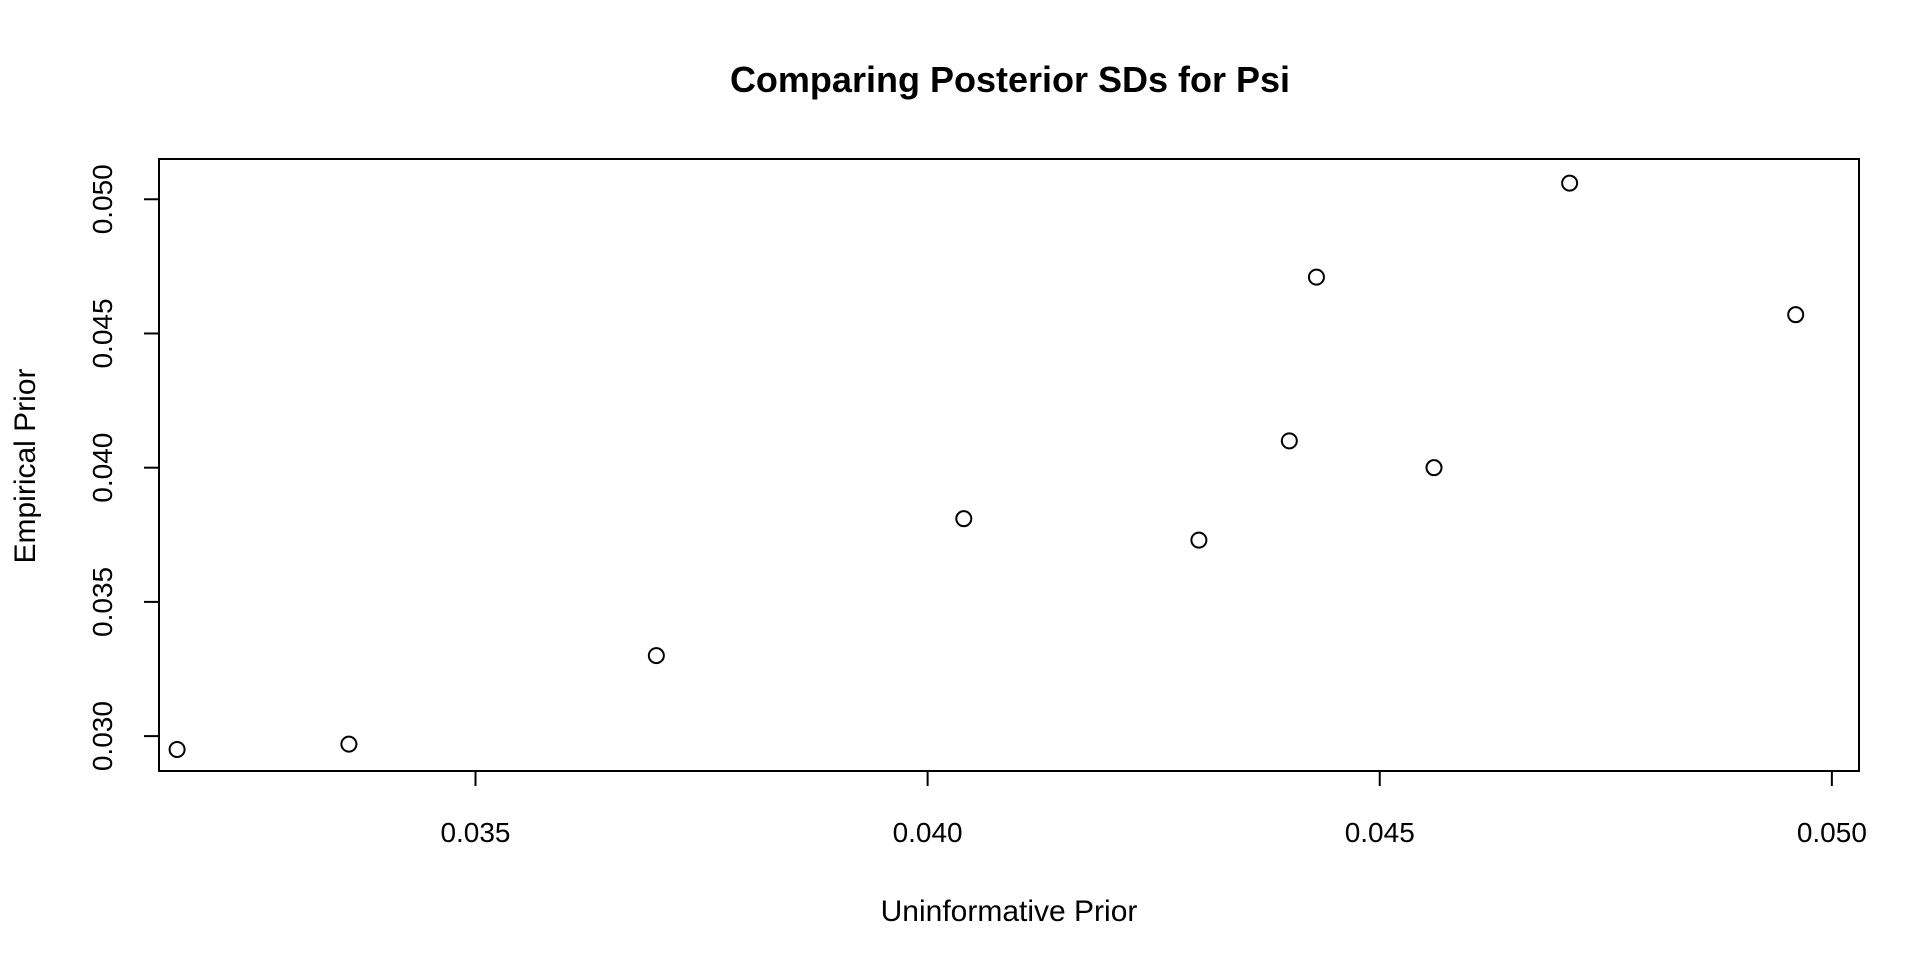  What do you see at coordinates (123, 467) in the screenshot?
I see `y-axis: 0.030 0.035 0.040 0.045 0.050` at bounding box center [123, 467].